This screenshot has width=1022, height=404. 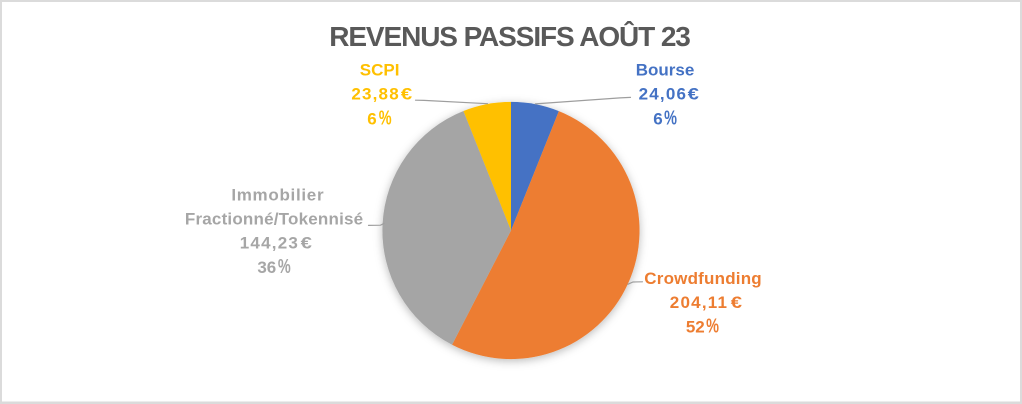 What do you see at coordinates (699, 302) in the screenshot?
I see `svg-text: 204,11` at bounding box center [699, 302].